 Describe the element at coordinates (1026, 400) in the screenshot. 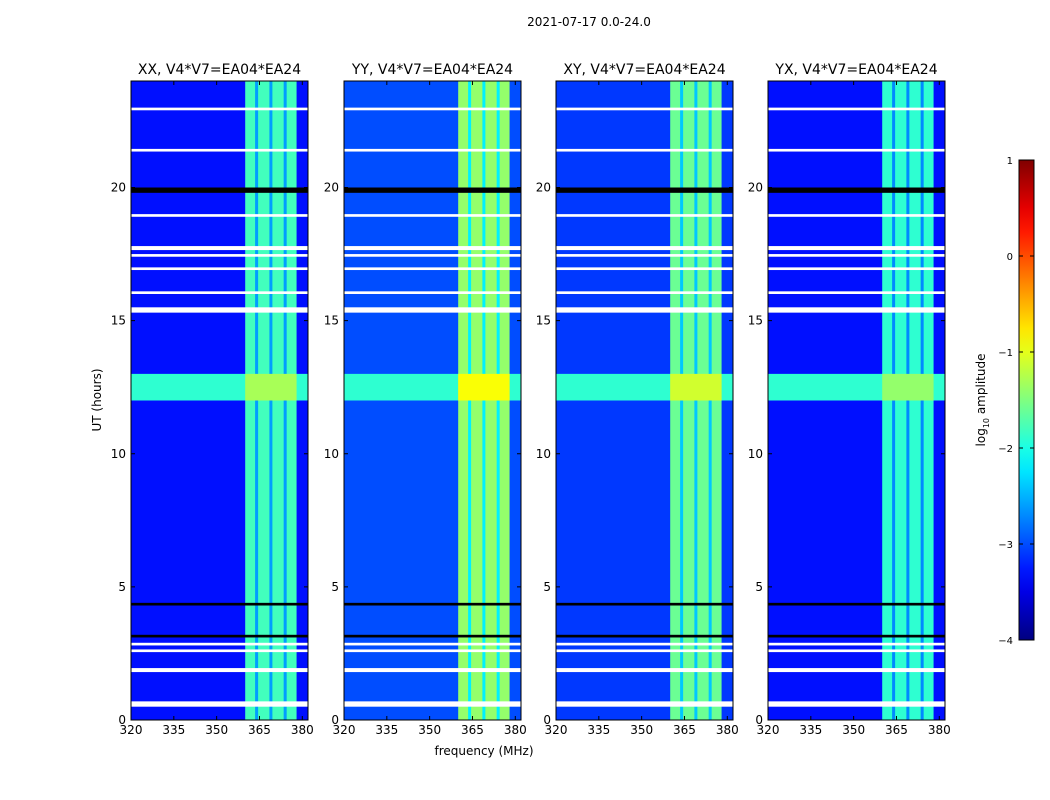

I see `colorbar-gradient` at that location.